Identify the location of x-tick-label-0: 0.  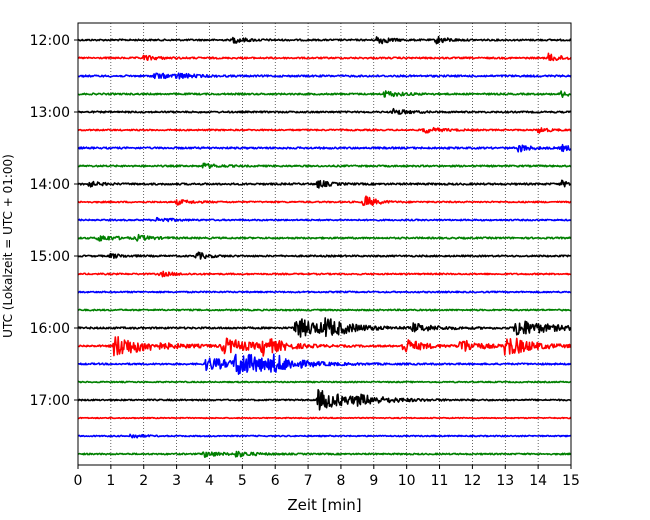
(78, 481).